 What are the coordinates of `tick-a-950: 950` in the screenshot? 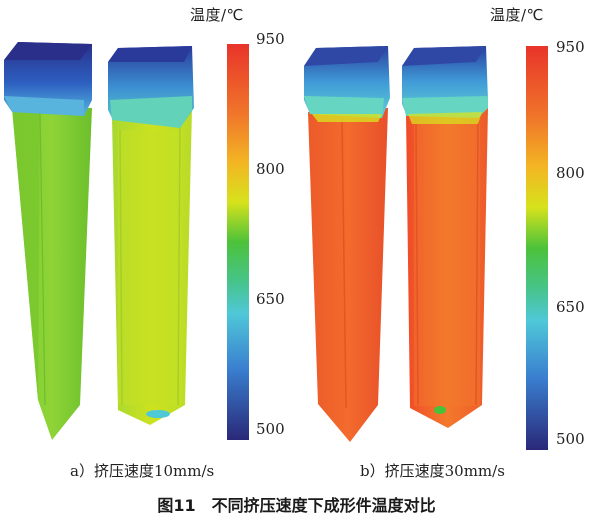 It's located at (270, 39).